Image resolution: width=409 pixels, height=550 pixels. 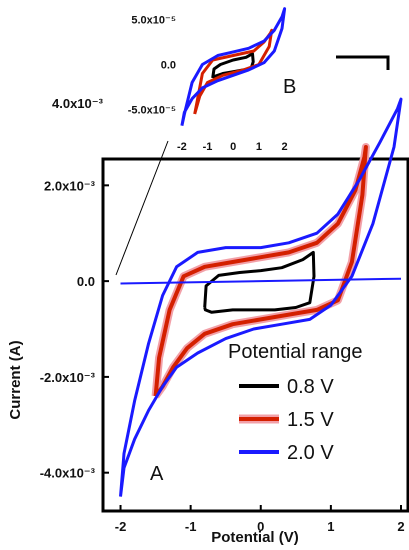 I want to click on legend-label-1.5v: 1.5 V, so click(x=310, y=420).